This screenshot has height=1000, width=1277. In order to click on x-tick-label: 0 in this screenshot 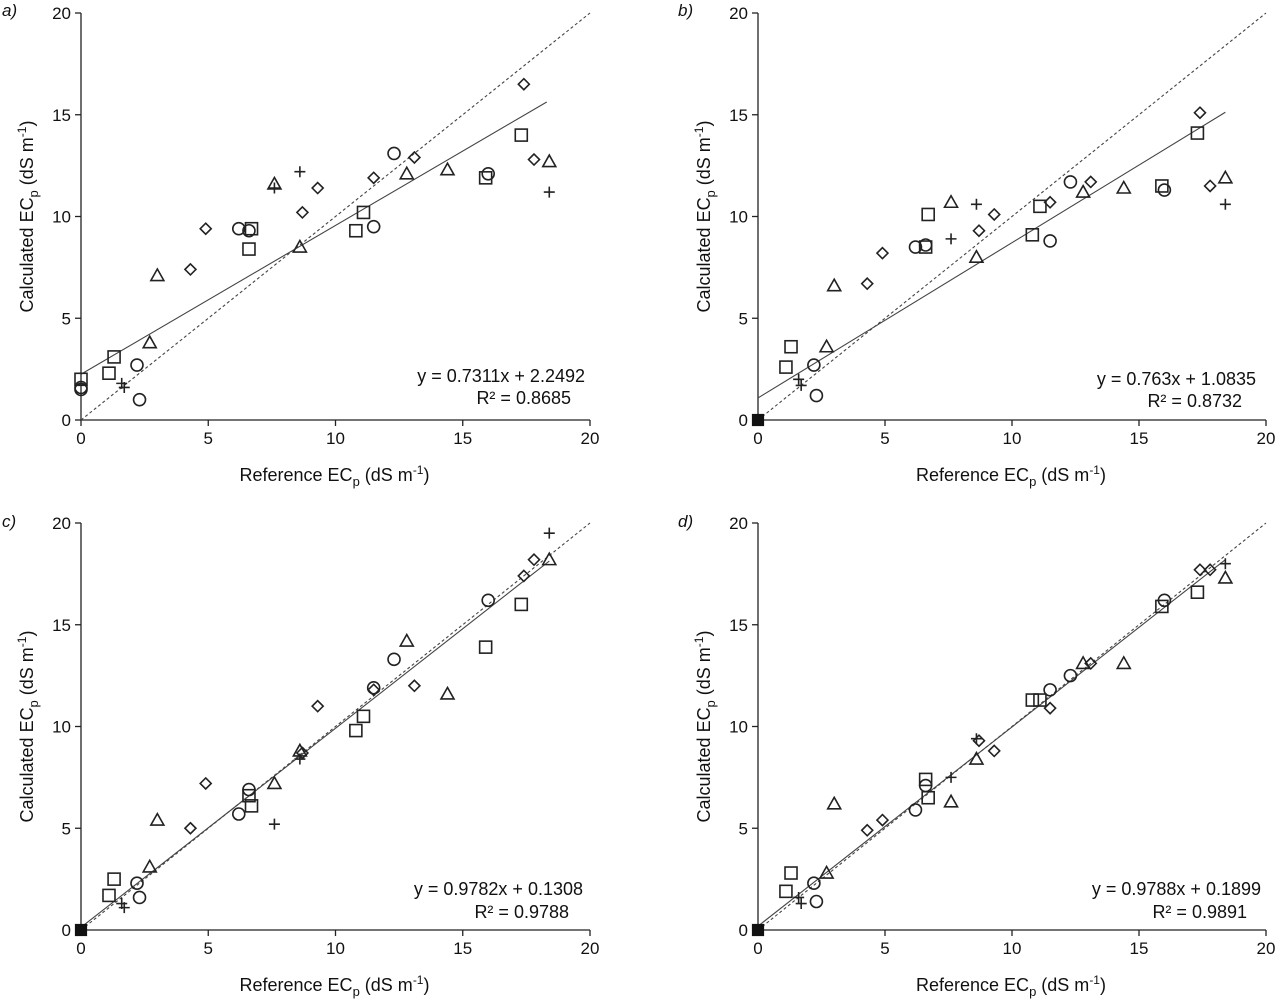, I will do `click(80, 948)`.